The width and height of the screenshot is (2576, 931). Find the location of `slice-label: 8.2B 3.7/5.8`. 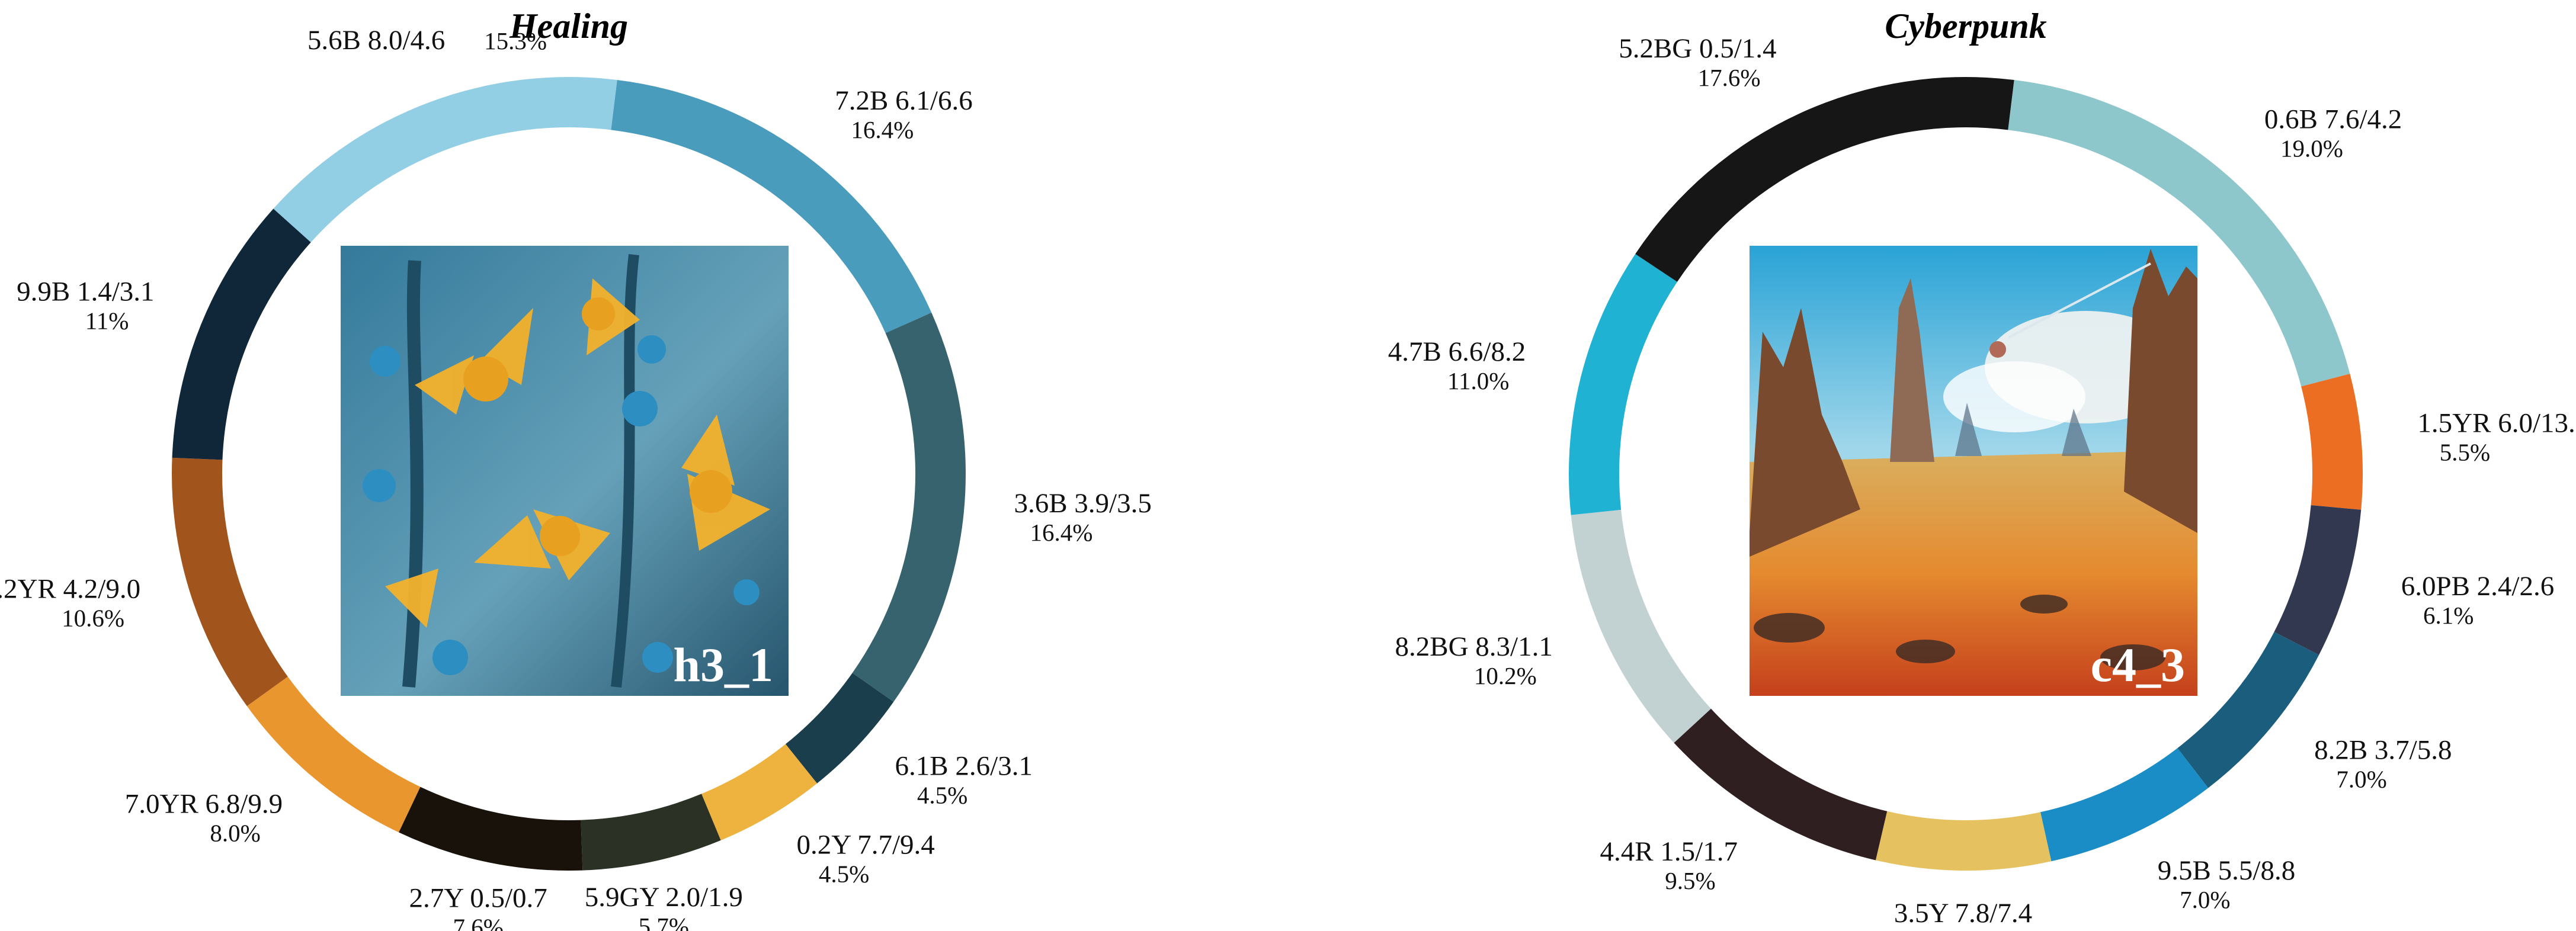

slice-label: 8.2B 3.7/5.8 is located at coordinates (2383, 749).